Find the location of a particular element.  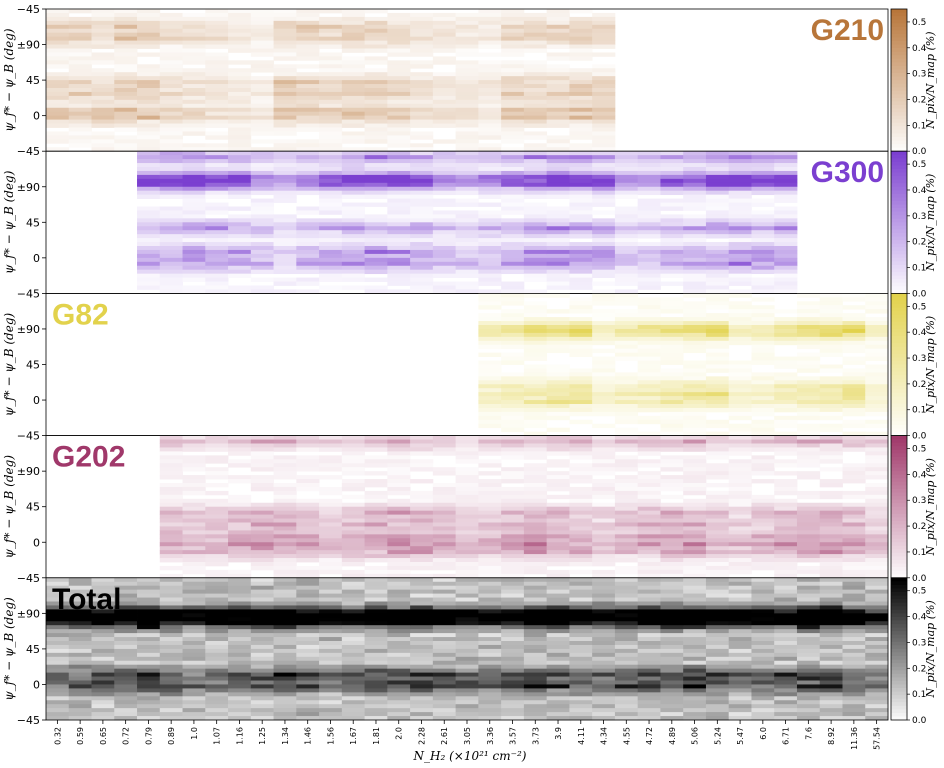

panel-title: G300 is located at coordinates (847, 172).